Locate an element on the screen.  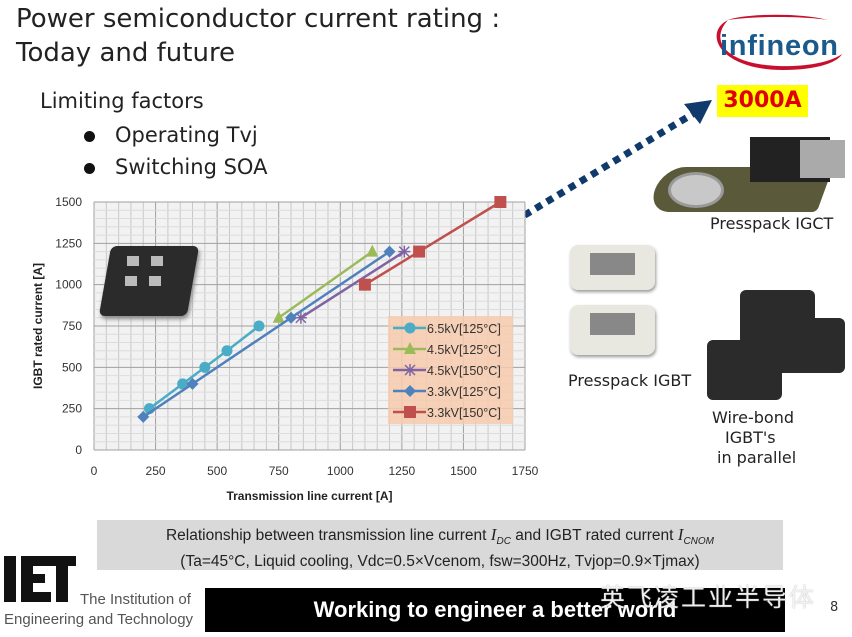
limiting-factors-heading: Limiting factors is located at coordinates (122, 101).